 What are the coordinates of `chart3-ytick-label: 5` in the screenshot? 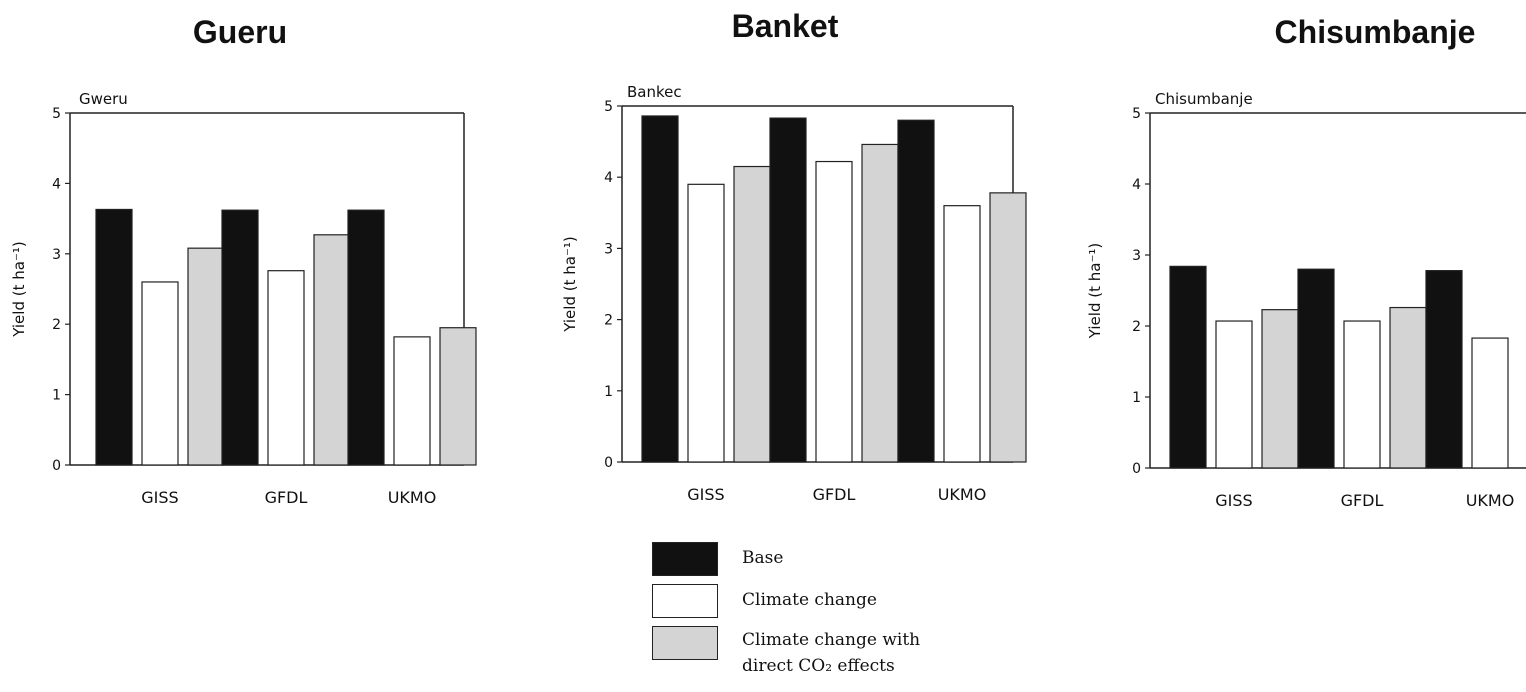 It's located at (1136, 114).